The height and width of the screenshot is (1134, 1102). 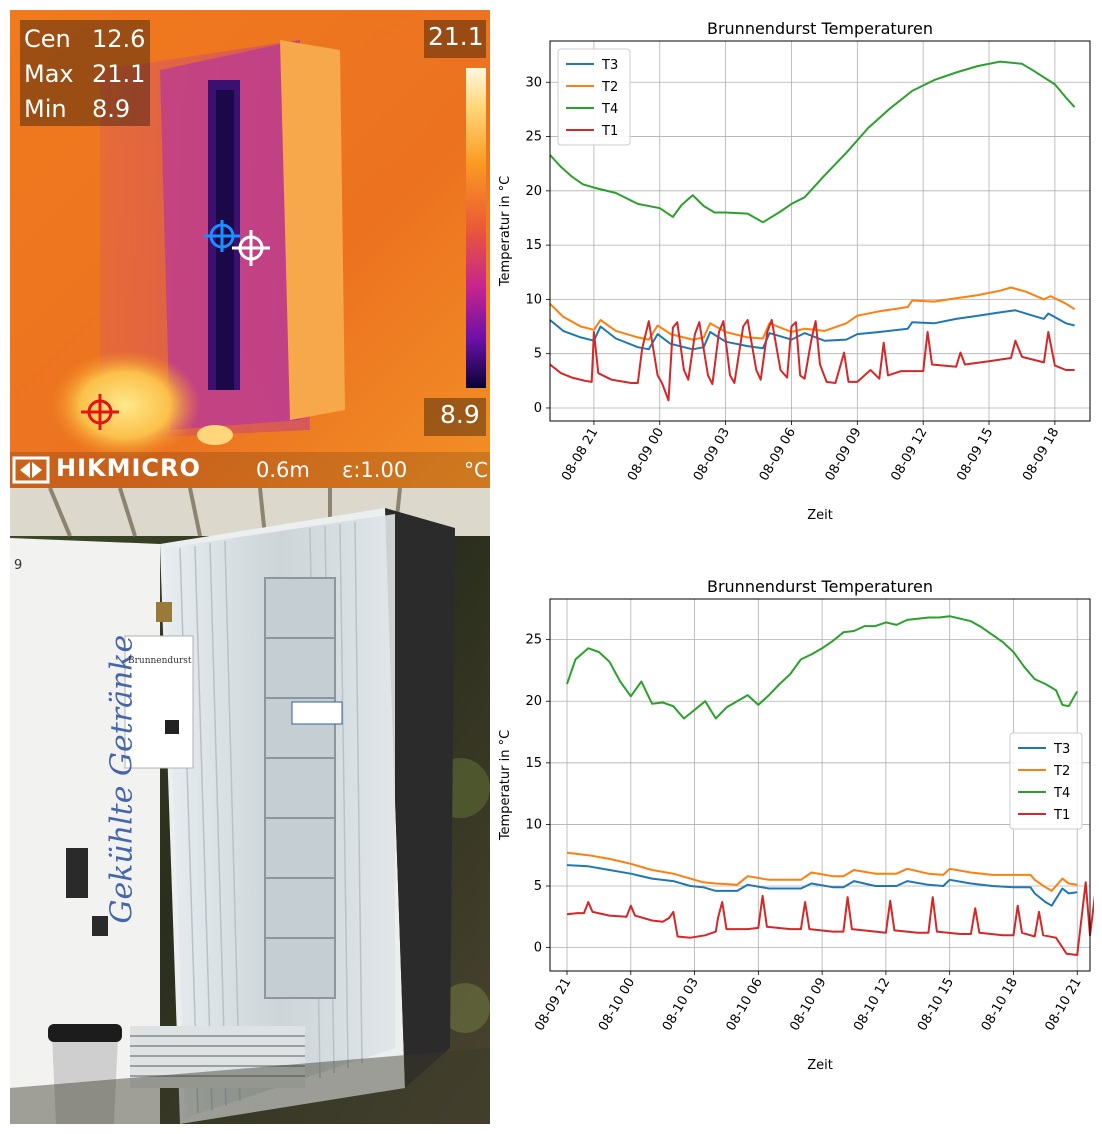 What do you see at coordinates (533, 245) in the screenshot?
I see `chart-1-y-tick-label: 15` at bounding box center [533, 245].